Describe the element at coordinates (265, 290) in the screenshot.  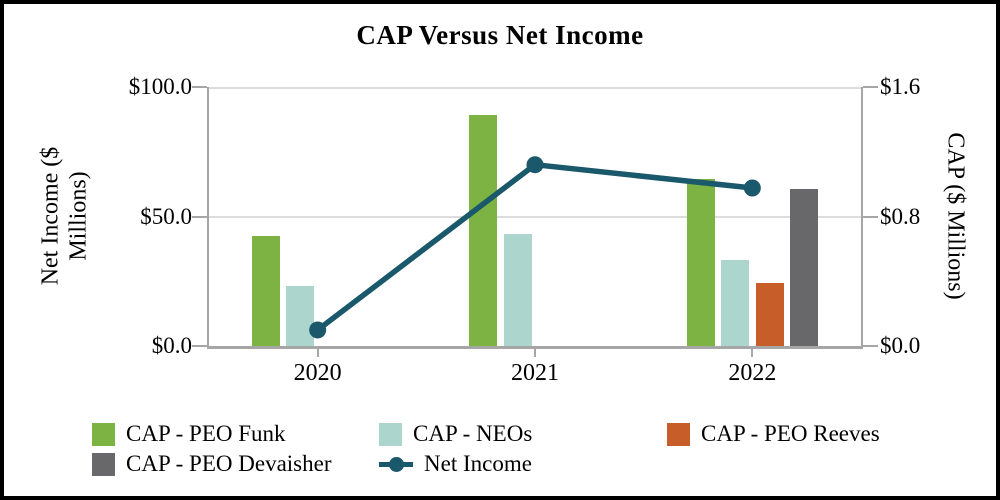
I see `bar-cap-peo-funk-2020` at that location.